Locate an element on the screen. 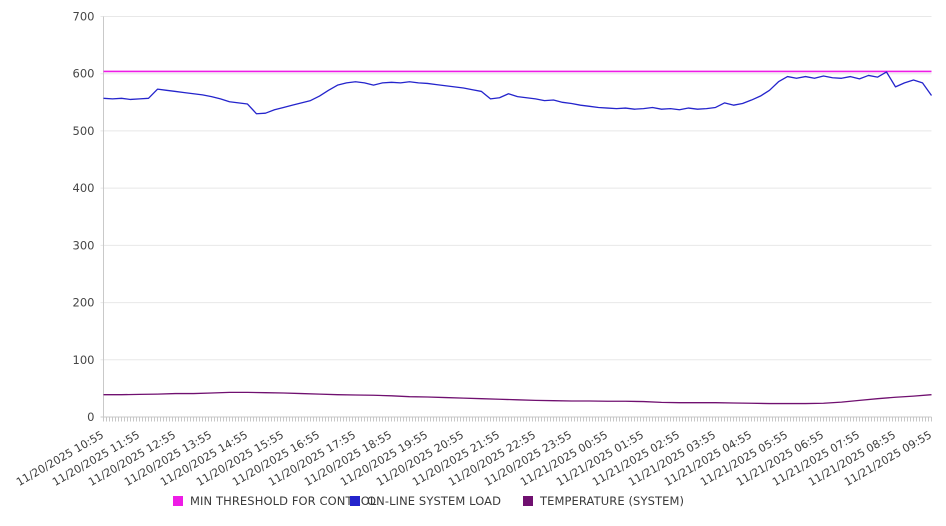  legend-item-min-threshold: MIN THRESHOLD FOR CONTROL is located at coordinates (274, 501).